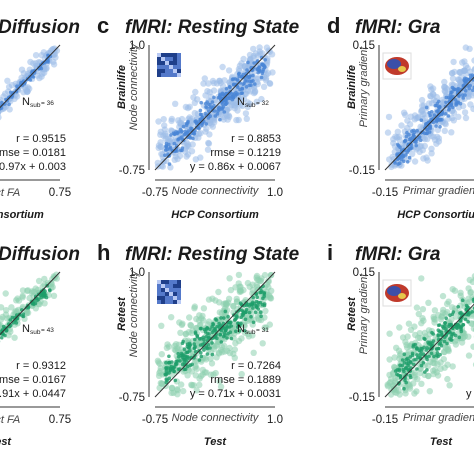  What do you see at coordinates (435, 215) in the screenshot?
I see `x-group-label: HCP Consortium` at bounding box center [435, 215].